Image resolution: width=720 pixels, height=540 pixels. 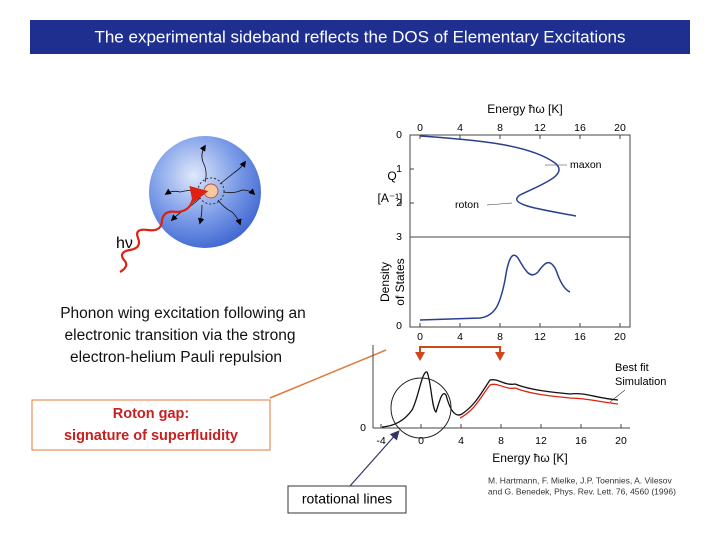 I want to click on description-line: electron-helium Pauli repulsion, so click(x=176, y=357).